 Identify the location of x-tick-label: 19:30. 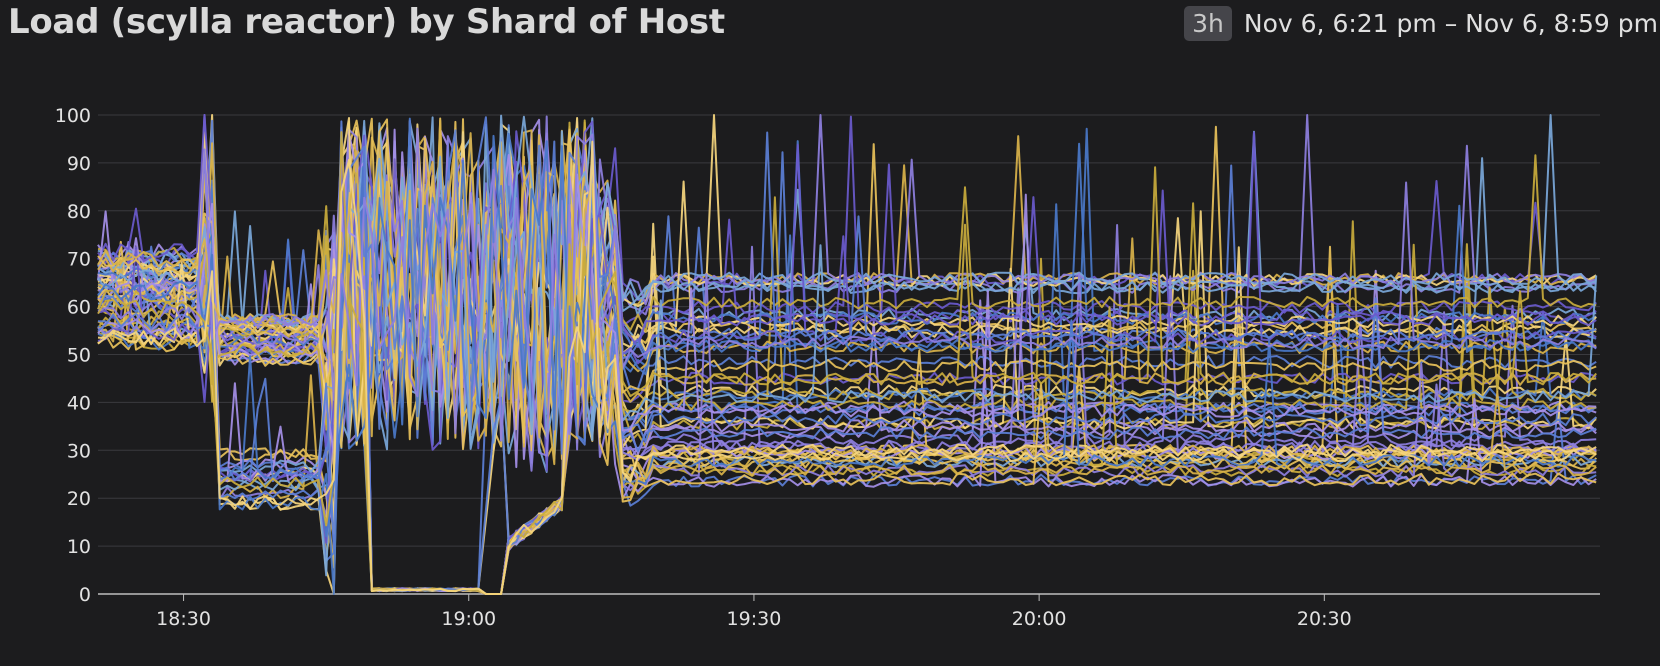
(754, 619).